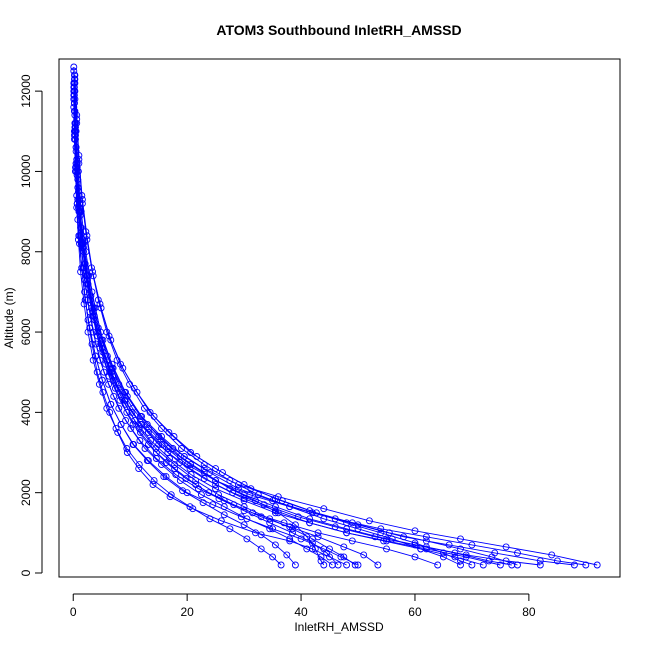 This screenshot has width=650, height=650. I want to click on x-tick-label: 40, so click(301, 612).